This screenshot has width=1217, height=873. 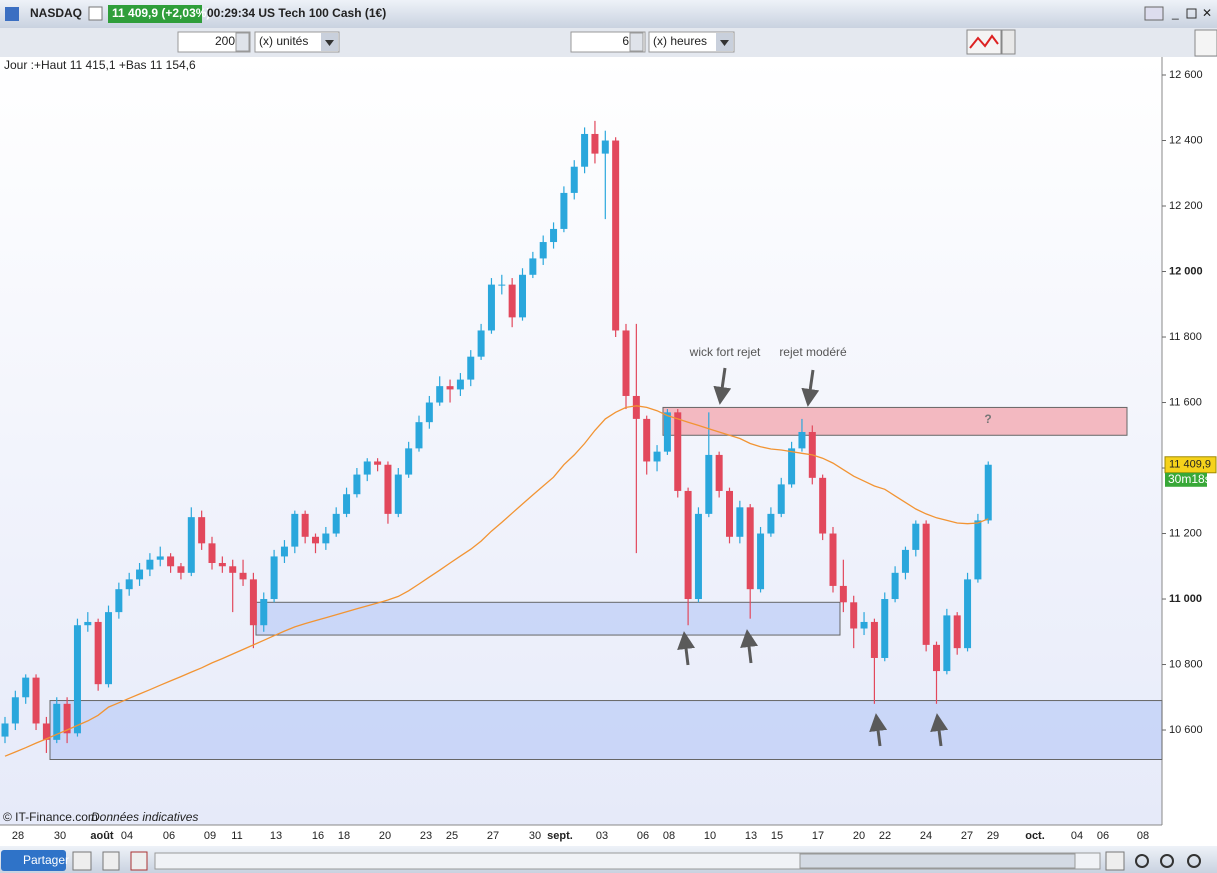 I want to click on x-tick-label: 16, so click(x=318, y=836).